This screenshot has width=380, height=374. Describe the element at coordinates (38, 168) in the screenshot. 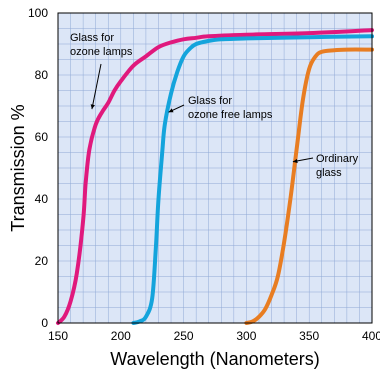

I see `y-tick-labels: 0 20 40 60 80 100` at that location.